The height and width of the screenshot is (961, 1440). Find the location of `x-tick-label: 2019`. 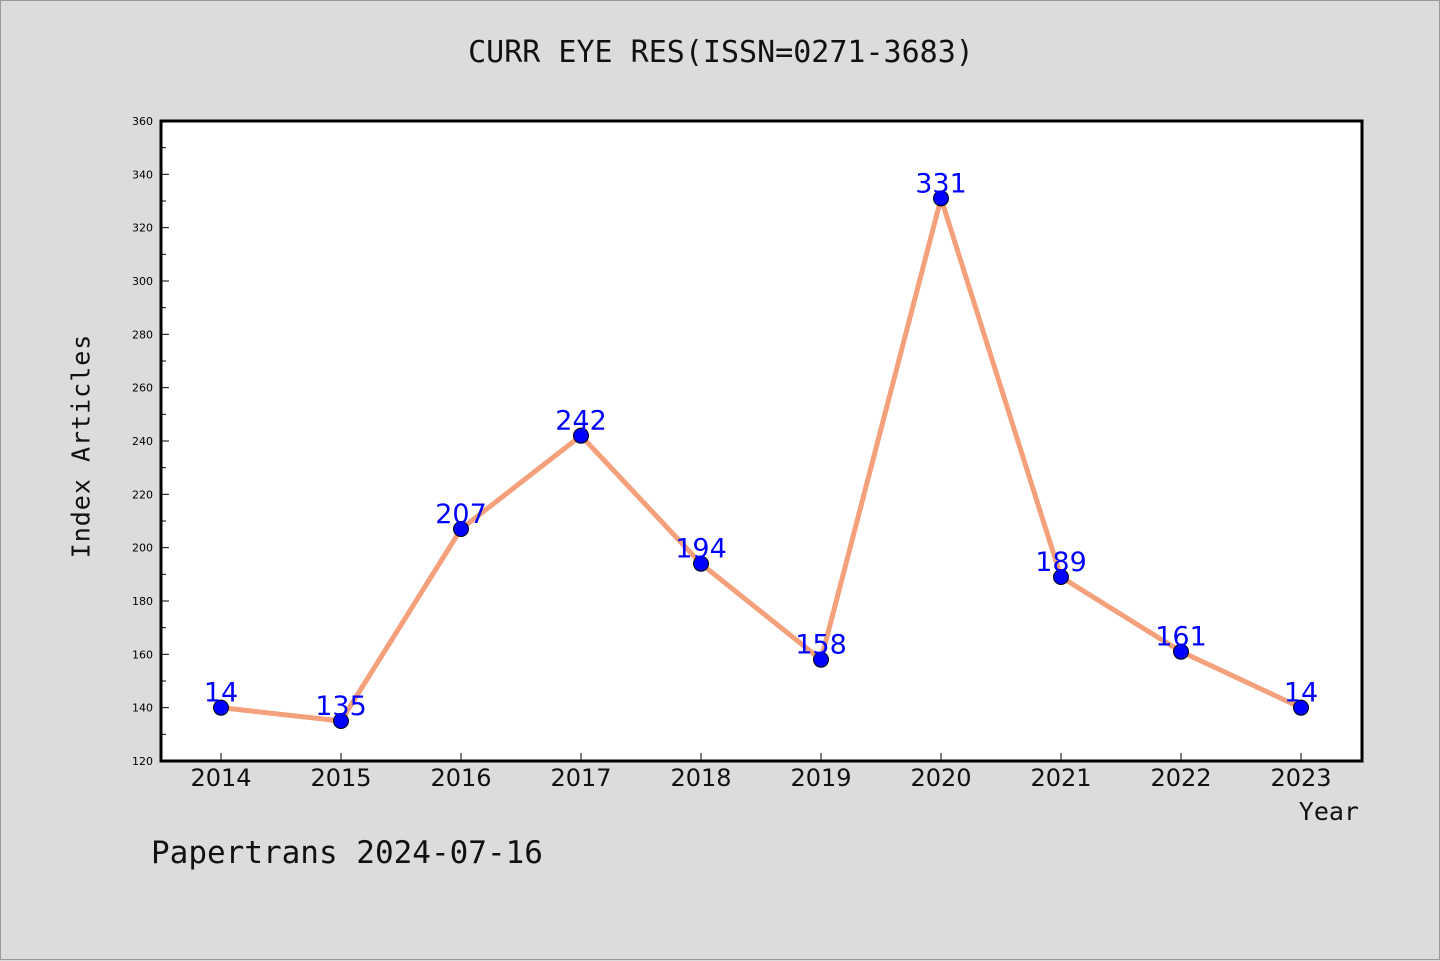

x-tick-label: 2019 is located at coordinates (820, 778).